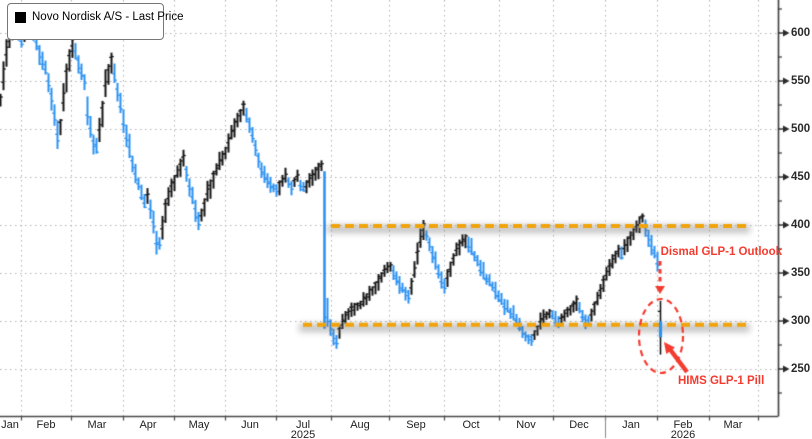  What do you see at coordinates (199, 425) in the screenshot?
I see `x-axis-label: May` at bounding box center [199, 425].